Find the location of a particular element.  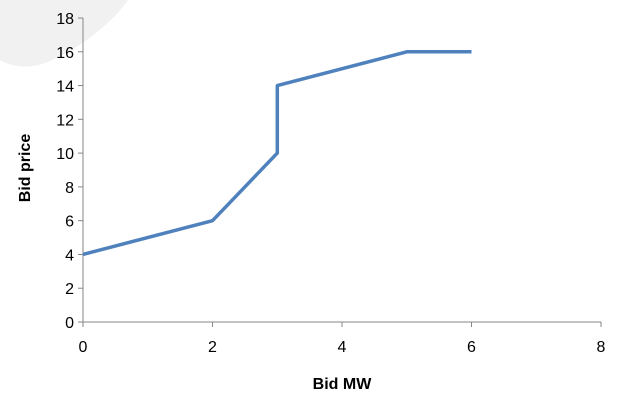

x-tick-label: 4 is located at coordinates (342, 347).